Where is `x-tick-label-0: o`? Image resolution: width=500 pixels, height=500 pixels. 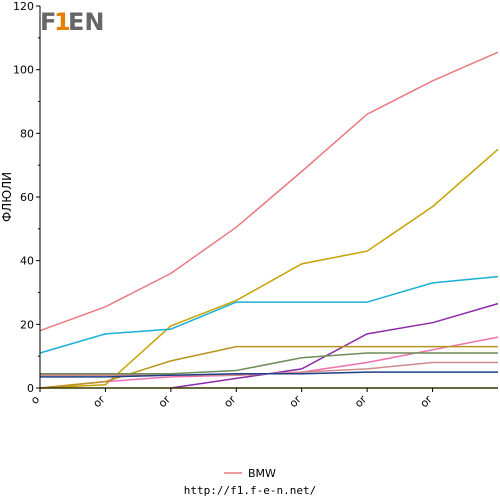
x-tick-label-0: o is located at coordinates (35, 400).